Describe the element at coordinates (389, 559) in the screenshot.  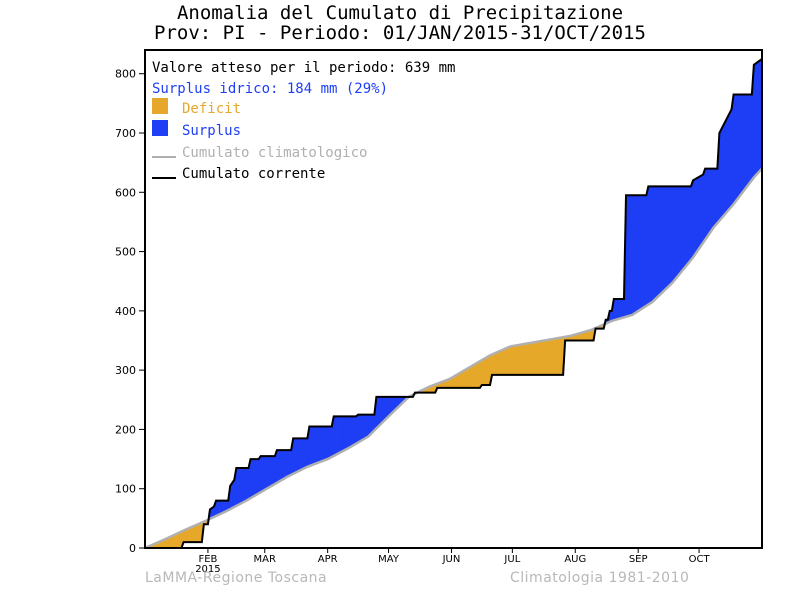
I see `x-tick-label: MAY` at that location.